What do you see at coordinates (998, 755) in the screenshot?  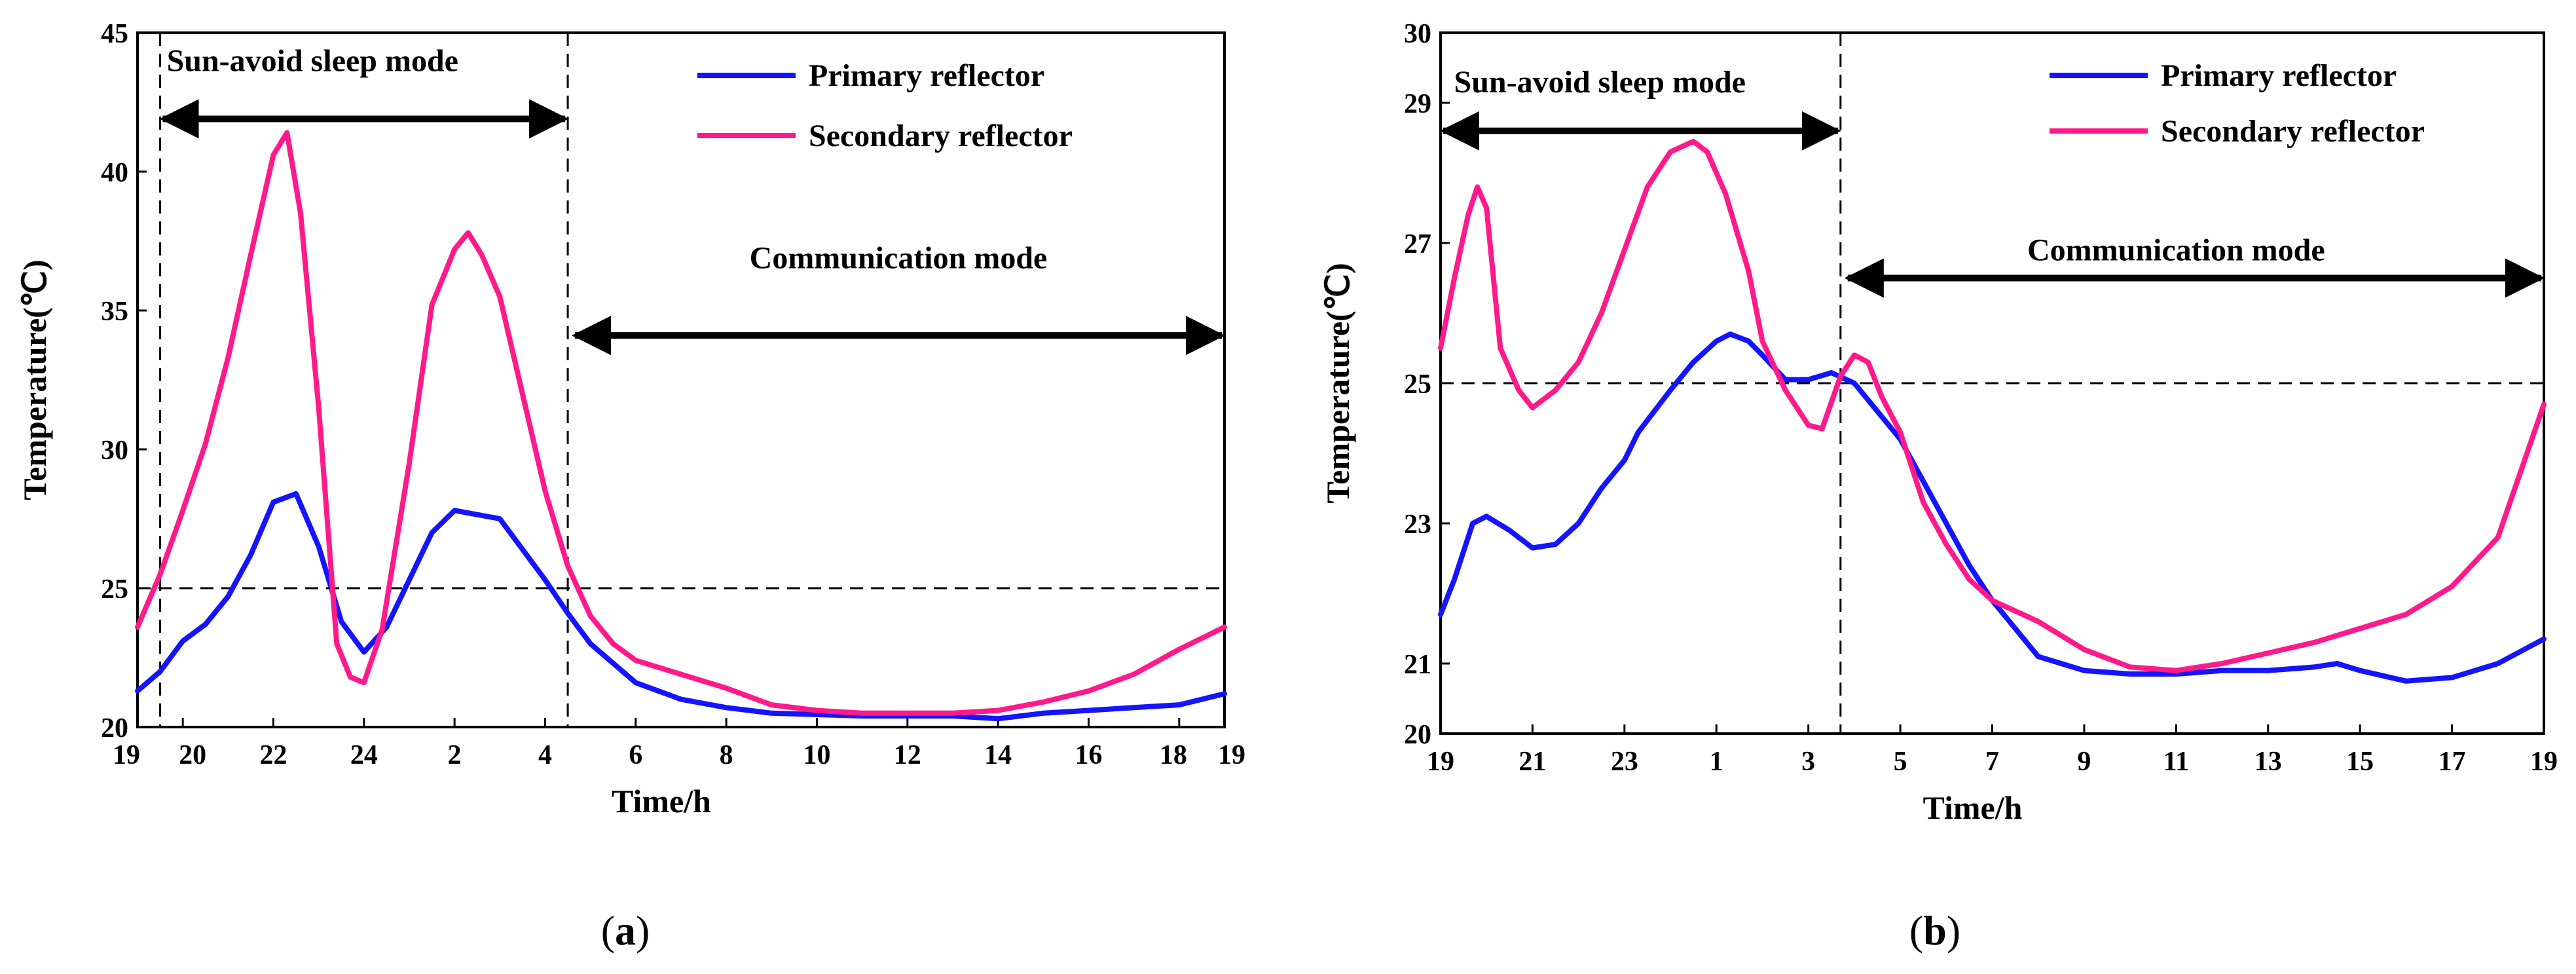 I see `x-tick-label: 14` at bounding box center [998, 755].